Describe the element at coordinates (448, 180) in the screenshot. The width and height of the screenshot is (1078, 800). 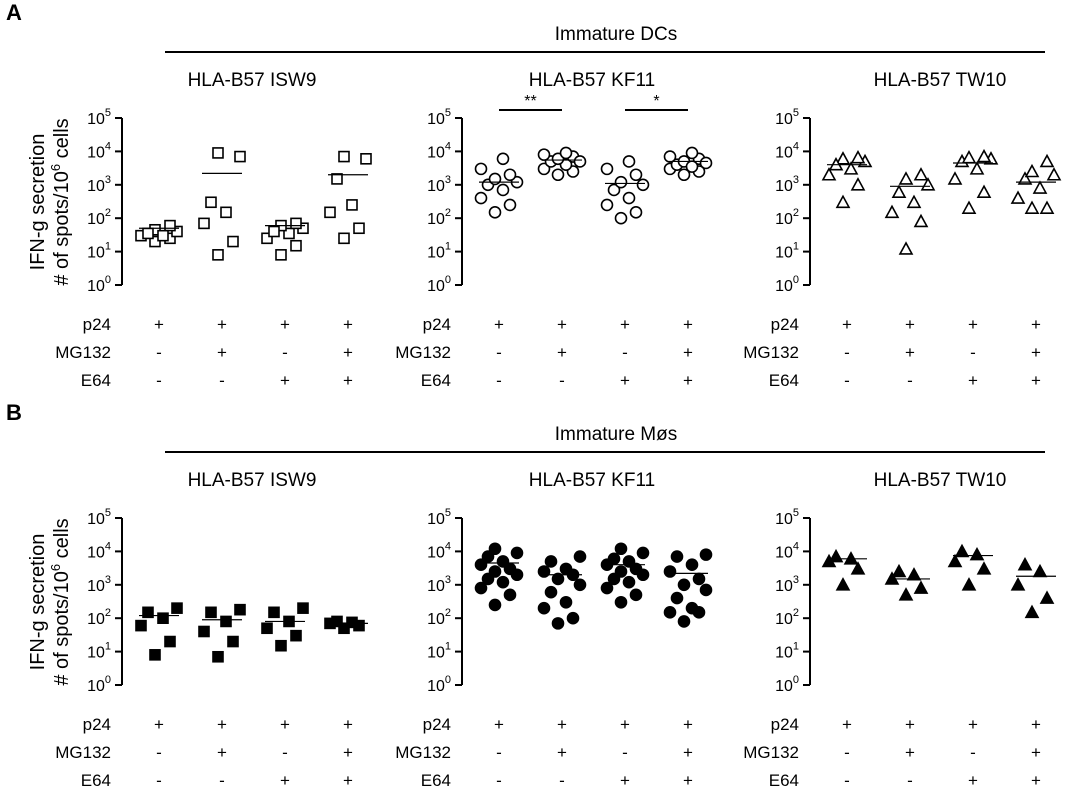
I see `y-tick-exponent: 3` at that location.